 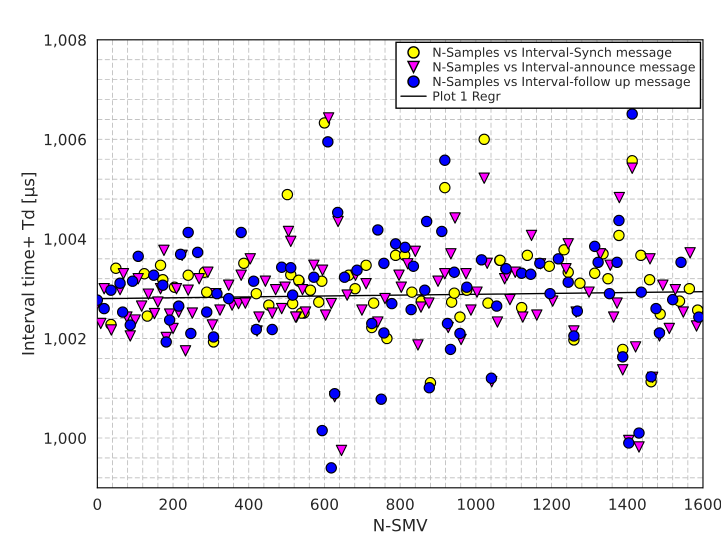 I want to click on x-tick-label: 1000, so click(x=476, y=504).